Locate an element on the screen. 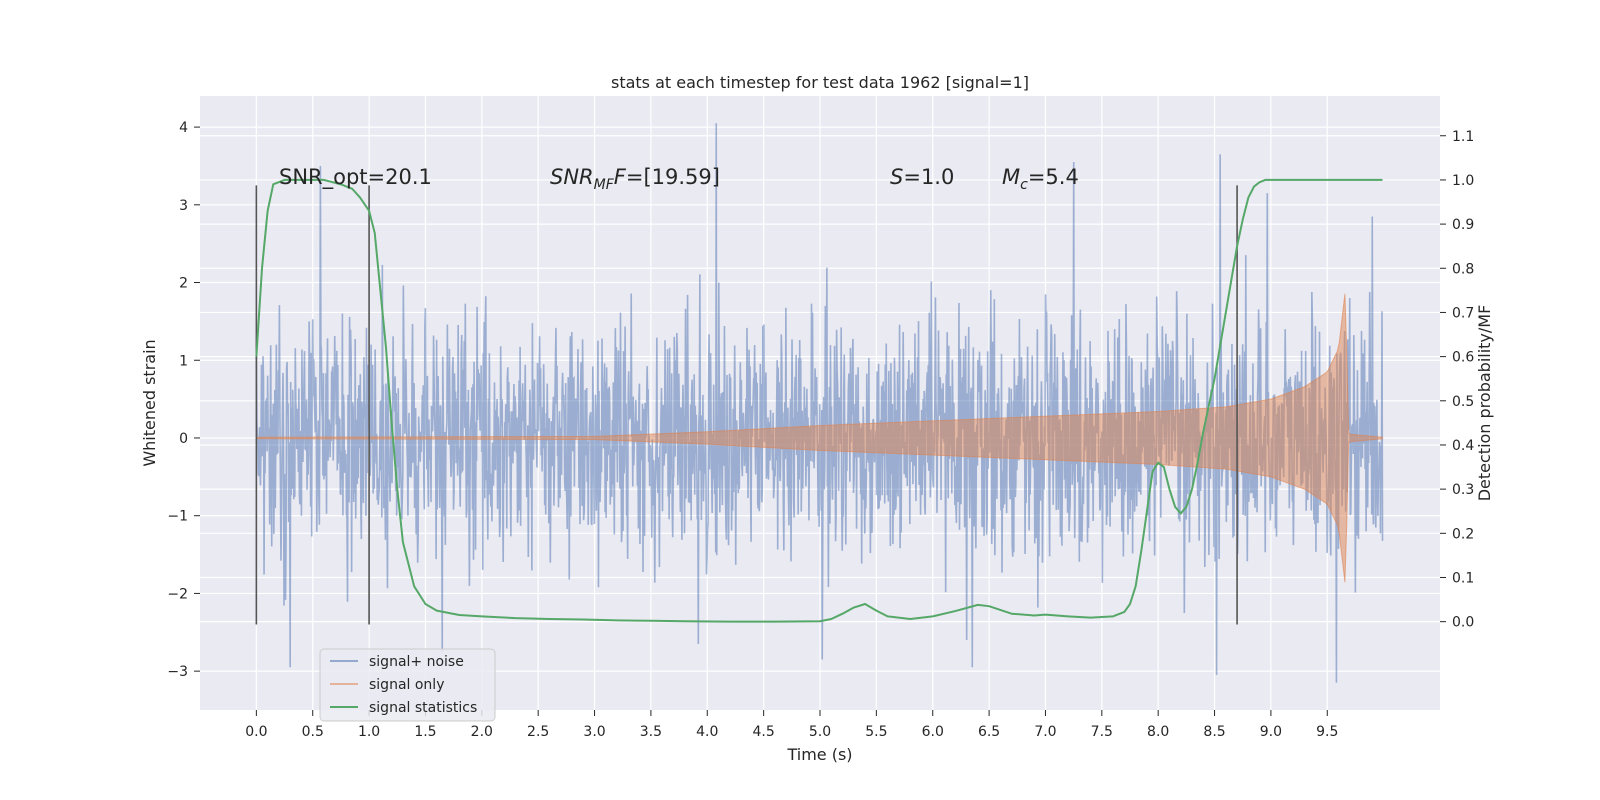  annotation-mc-base: M is located at coordinates (1011, 177).